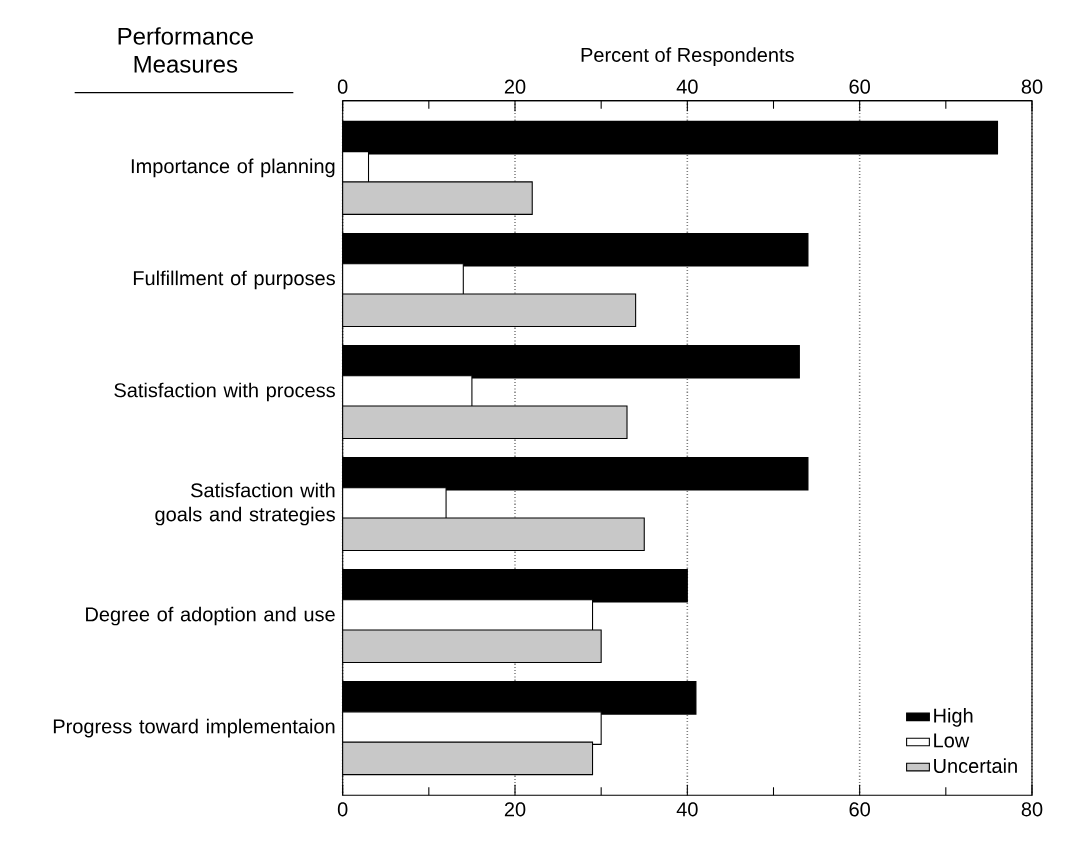  Describe the element at coordinates (953, 717) in the screenshot. I see `legend-label: High` at that location.